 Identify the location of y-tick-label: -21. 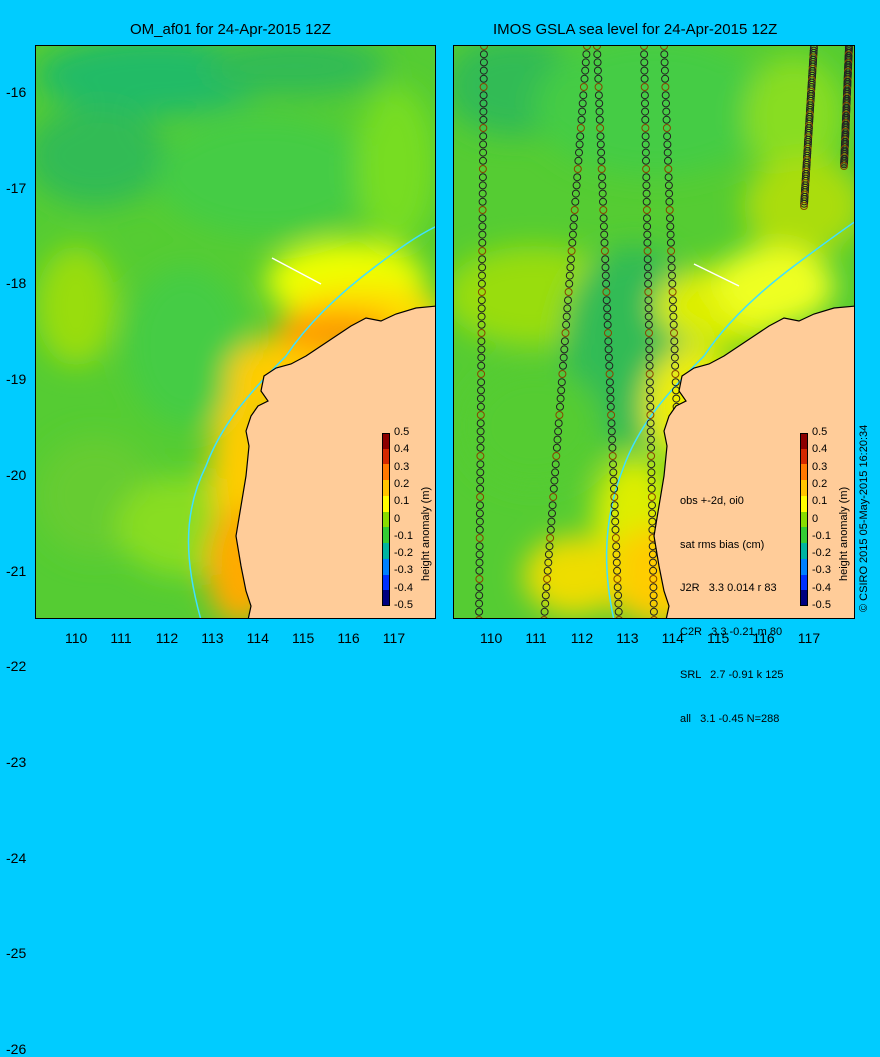
(16, 570).